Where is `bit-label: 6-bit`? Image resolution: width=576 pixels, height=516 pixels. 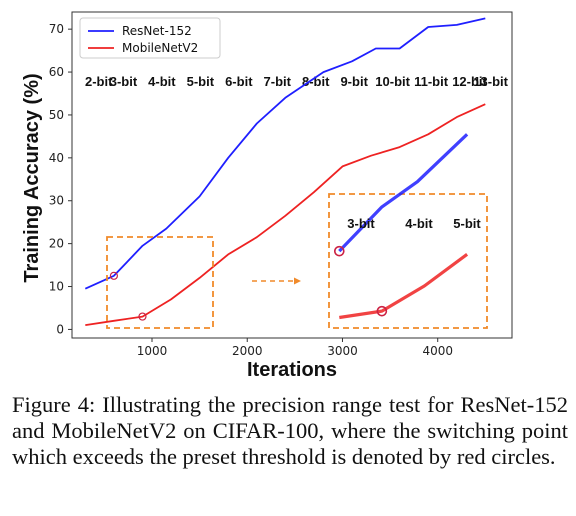 bit-label: 6-bit is located at coordinates (239, 81).